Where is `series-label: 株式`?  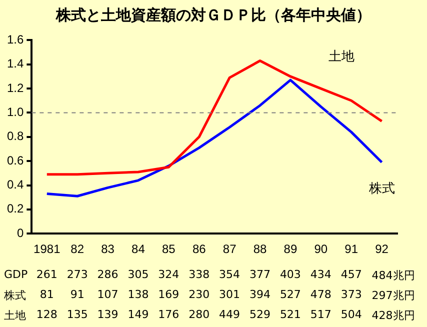 series-label: 株式 is located at coordinates (381, 188).